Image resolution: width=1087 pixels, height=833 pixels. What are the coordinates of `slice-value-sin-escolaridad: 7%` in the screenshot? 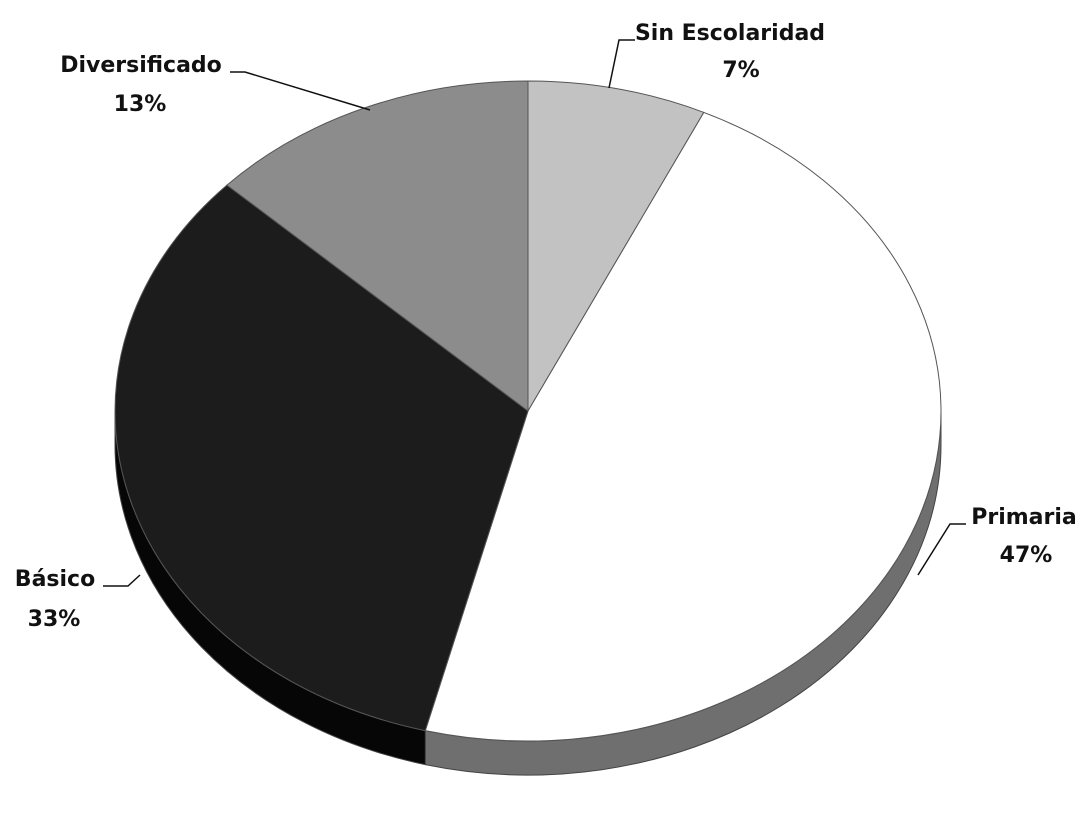 It's located at (740, 70).